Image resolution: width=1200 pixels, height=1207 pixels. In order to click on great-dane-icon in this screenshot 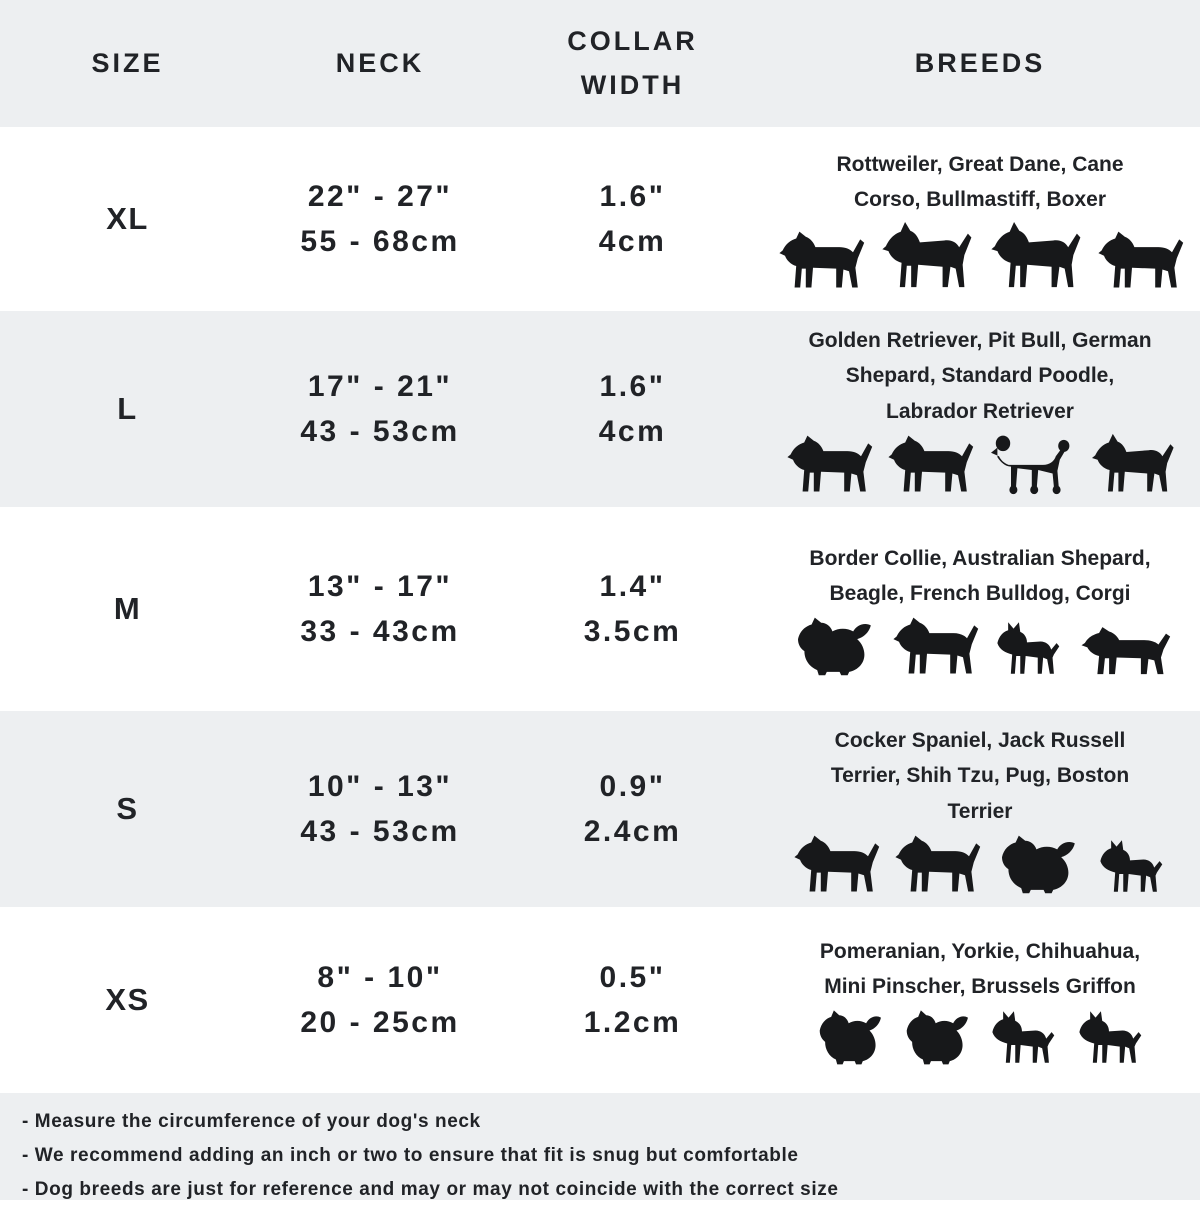, I will do `click(926, 256)`.